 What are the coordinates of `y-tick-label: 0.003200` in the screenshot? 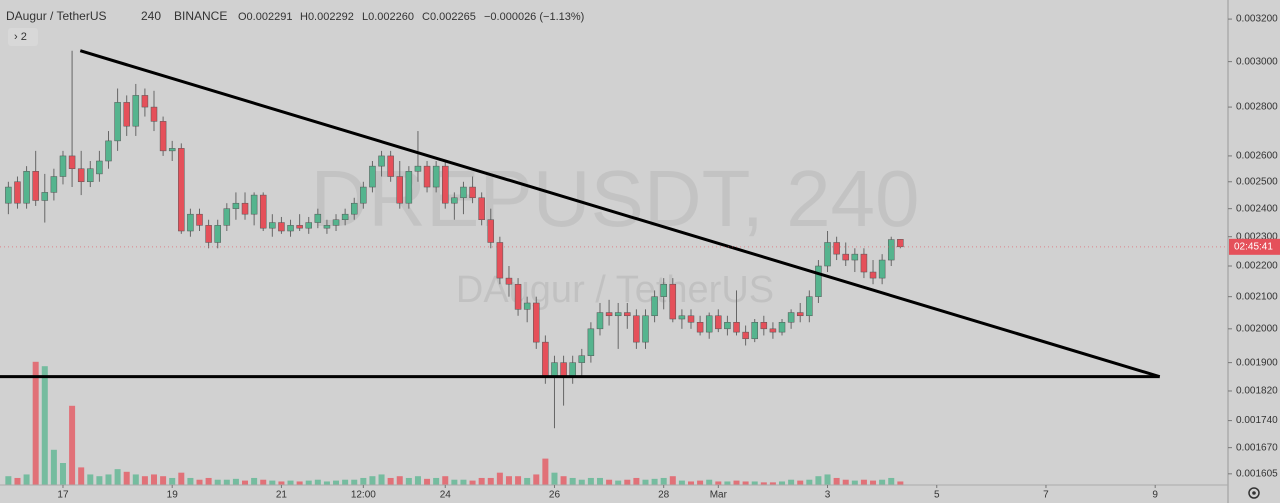 It's located at (1257, 19).